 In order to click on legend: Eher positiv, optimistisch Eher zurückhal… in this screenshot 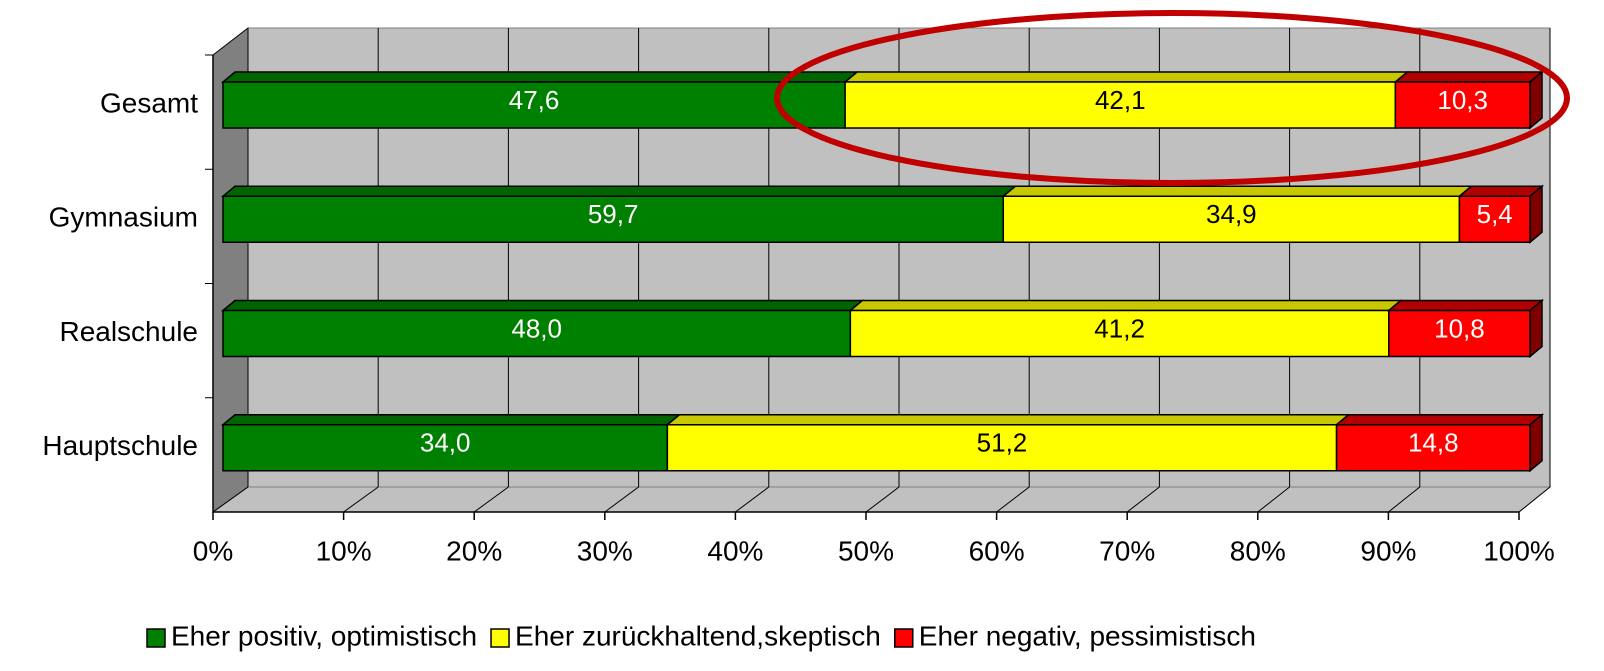, I will do `click(701, 635)`.